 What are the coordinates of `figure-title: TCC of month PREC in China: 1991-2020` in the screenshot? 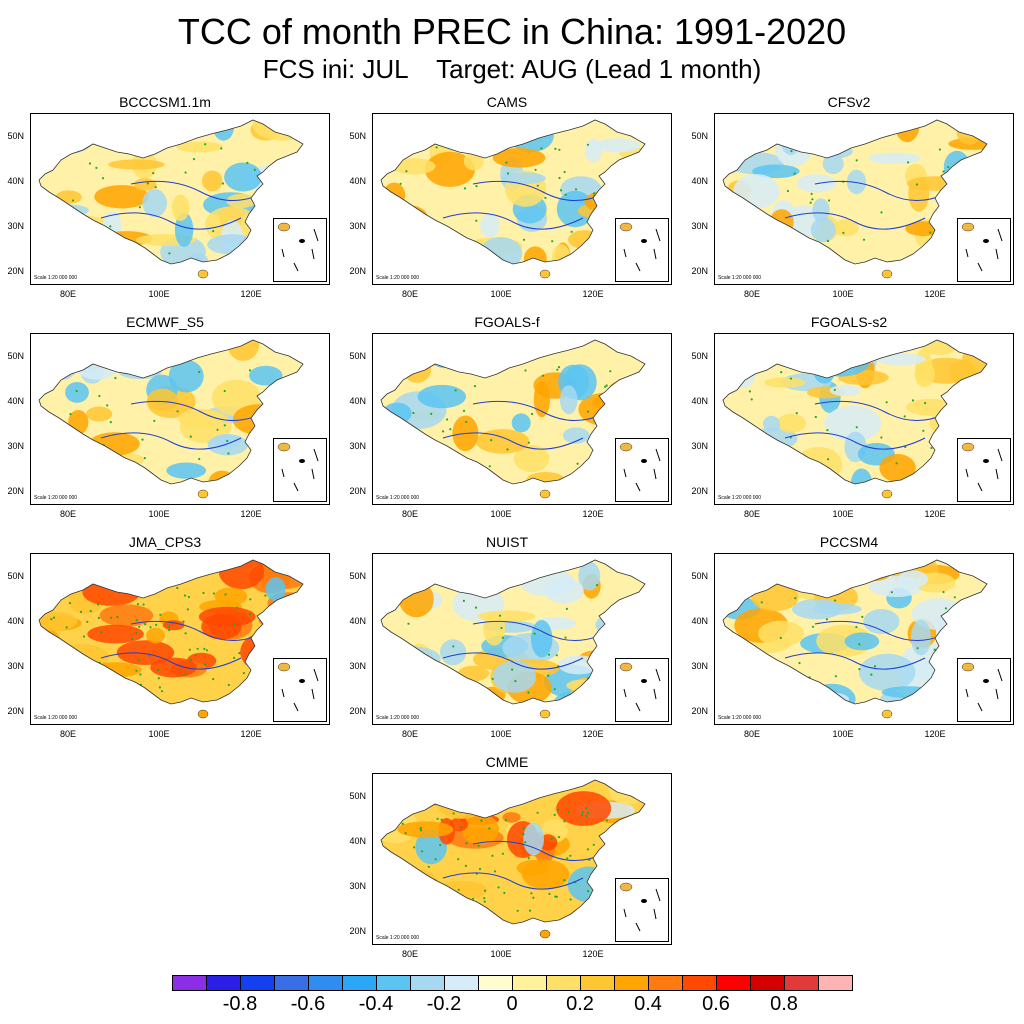 It's located at (512, 31).